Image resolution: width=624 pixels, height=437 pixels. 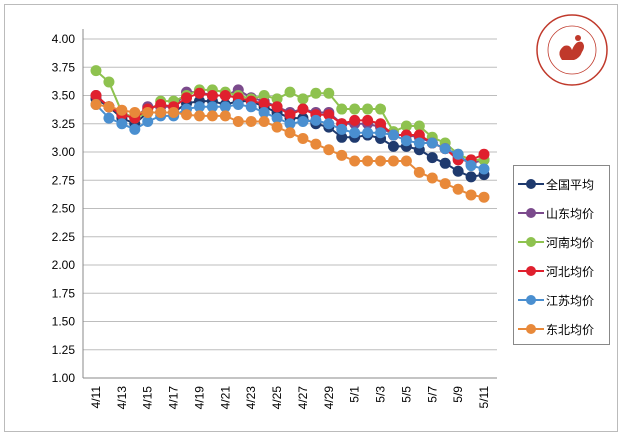 I want to click on x-tick-label: 4/15, so click(x=148, y=398).